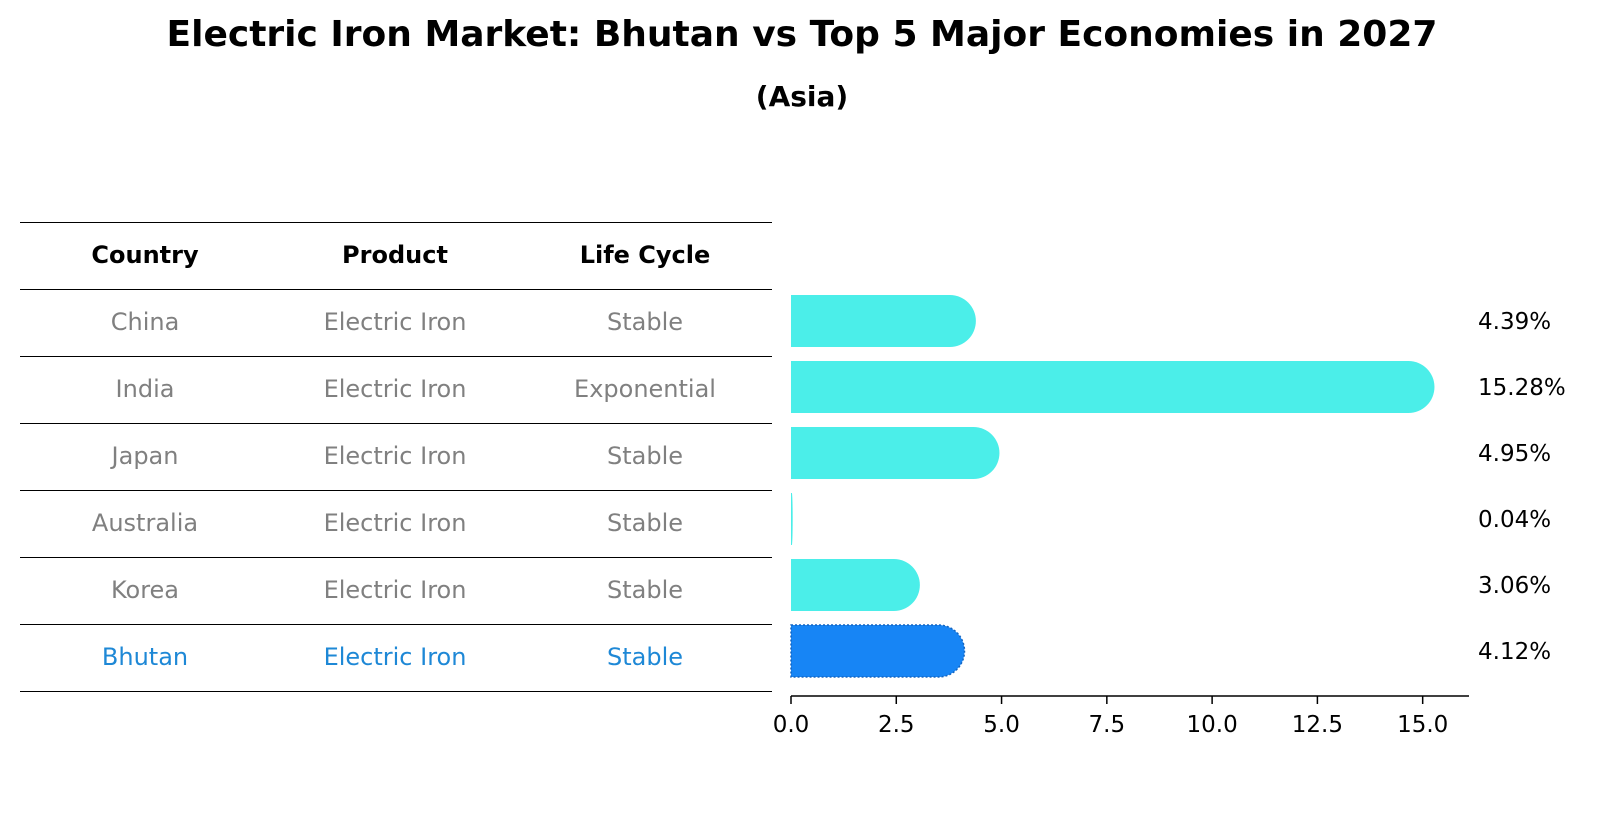  I want to click on country-cell: Australia, so click(145, 523).